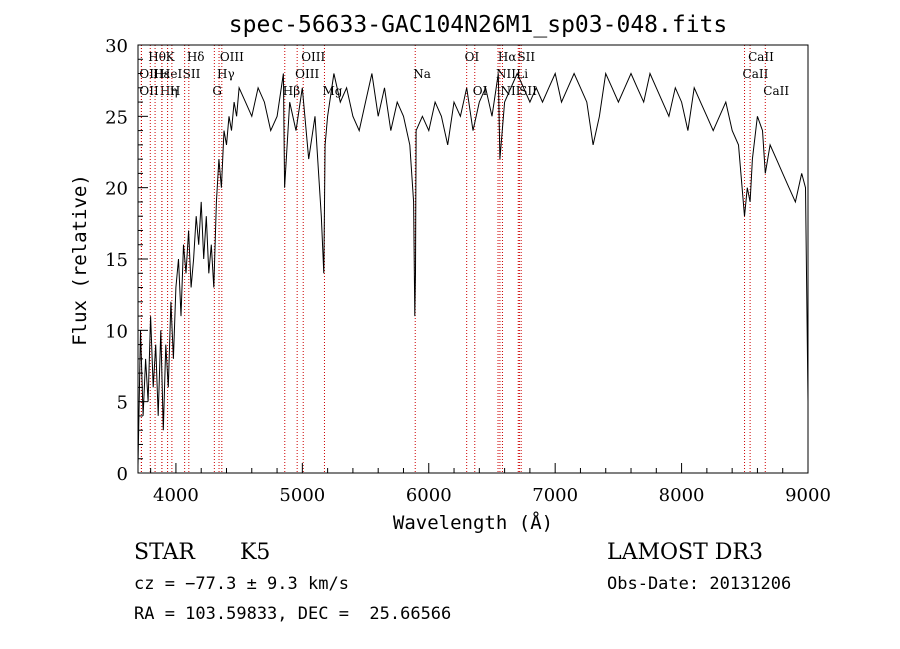 The width and height of the screenshot is (900, 649). What do you see at coordinates (555, 495) in the screenshot?
I see `x-tick-label: 7000` at bounding box center [555, 495].